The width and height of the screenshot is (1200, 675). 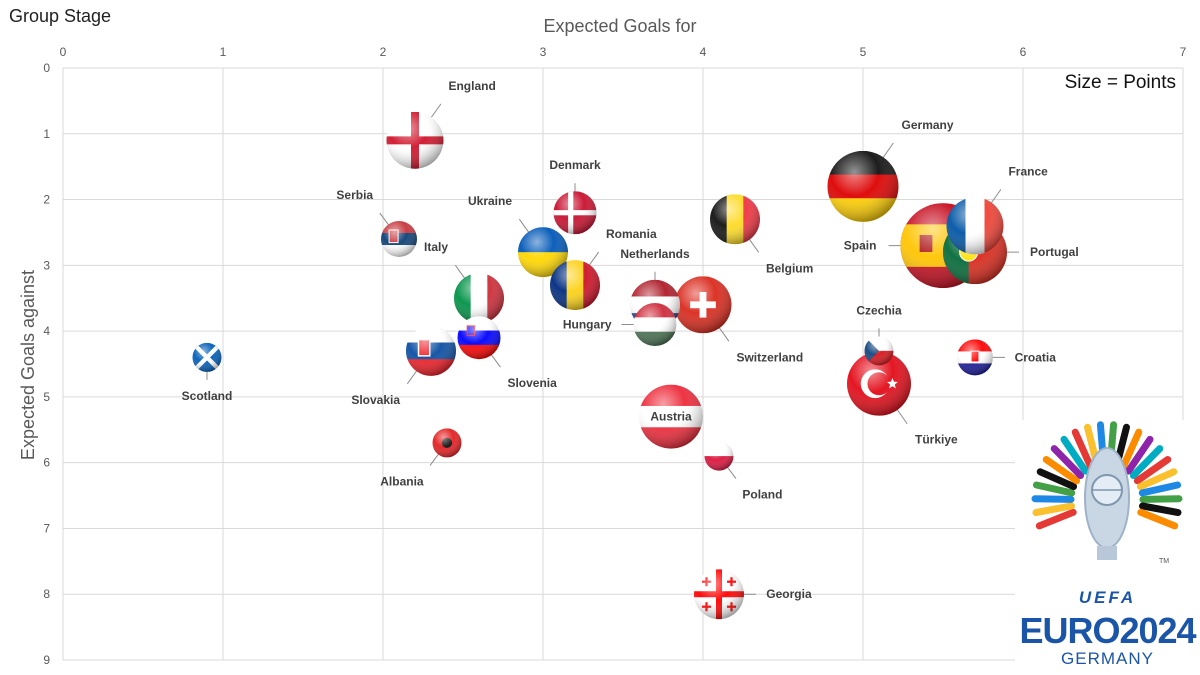 I want to click on y-tick-label: 6, so click(x=46, y=463).